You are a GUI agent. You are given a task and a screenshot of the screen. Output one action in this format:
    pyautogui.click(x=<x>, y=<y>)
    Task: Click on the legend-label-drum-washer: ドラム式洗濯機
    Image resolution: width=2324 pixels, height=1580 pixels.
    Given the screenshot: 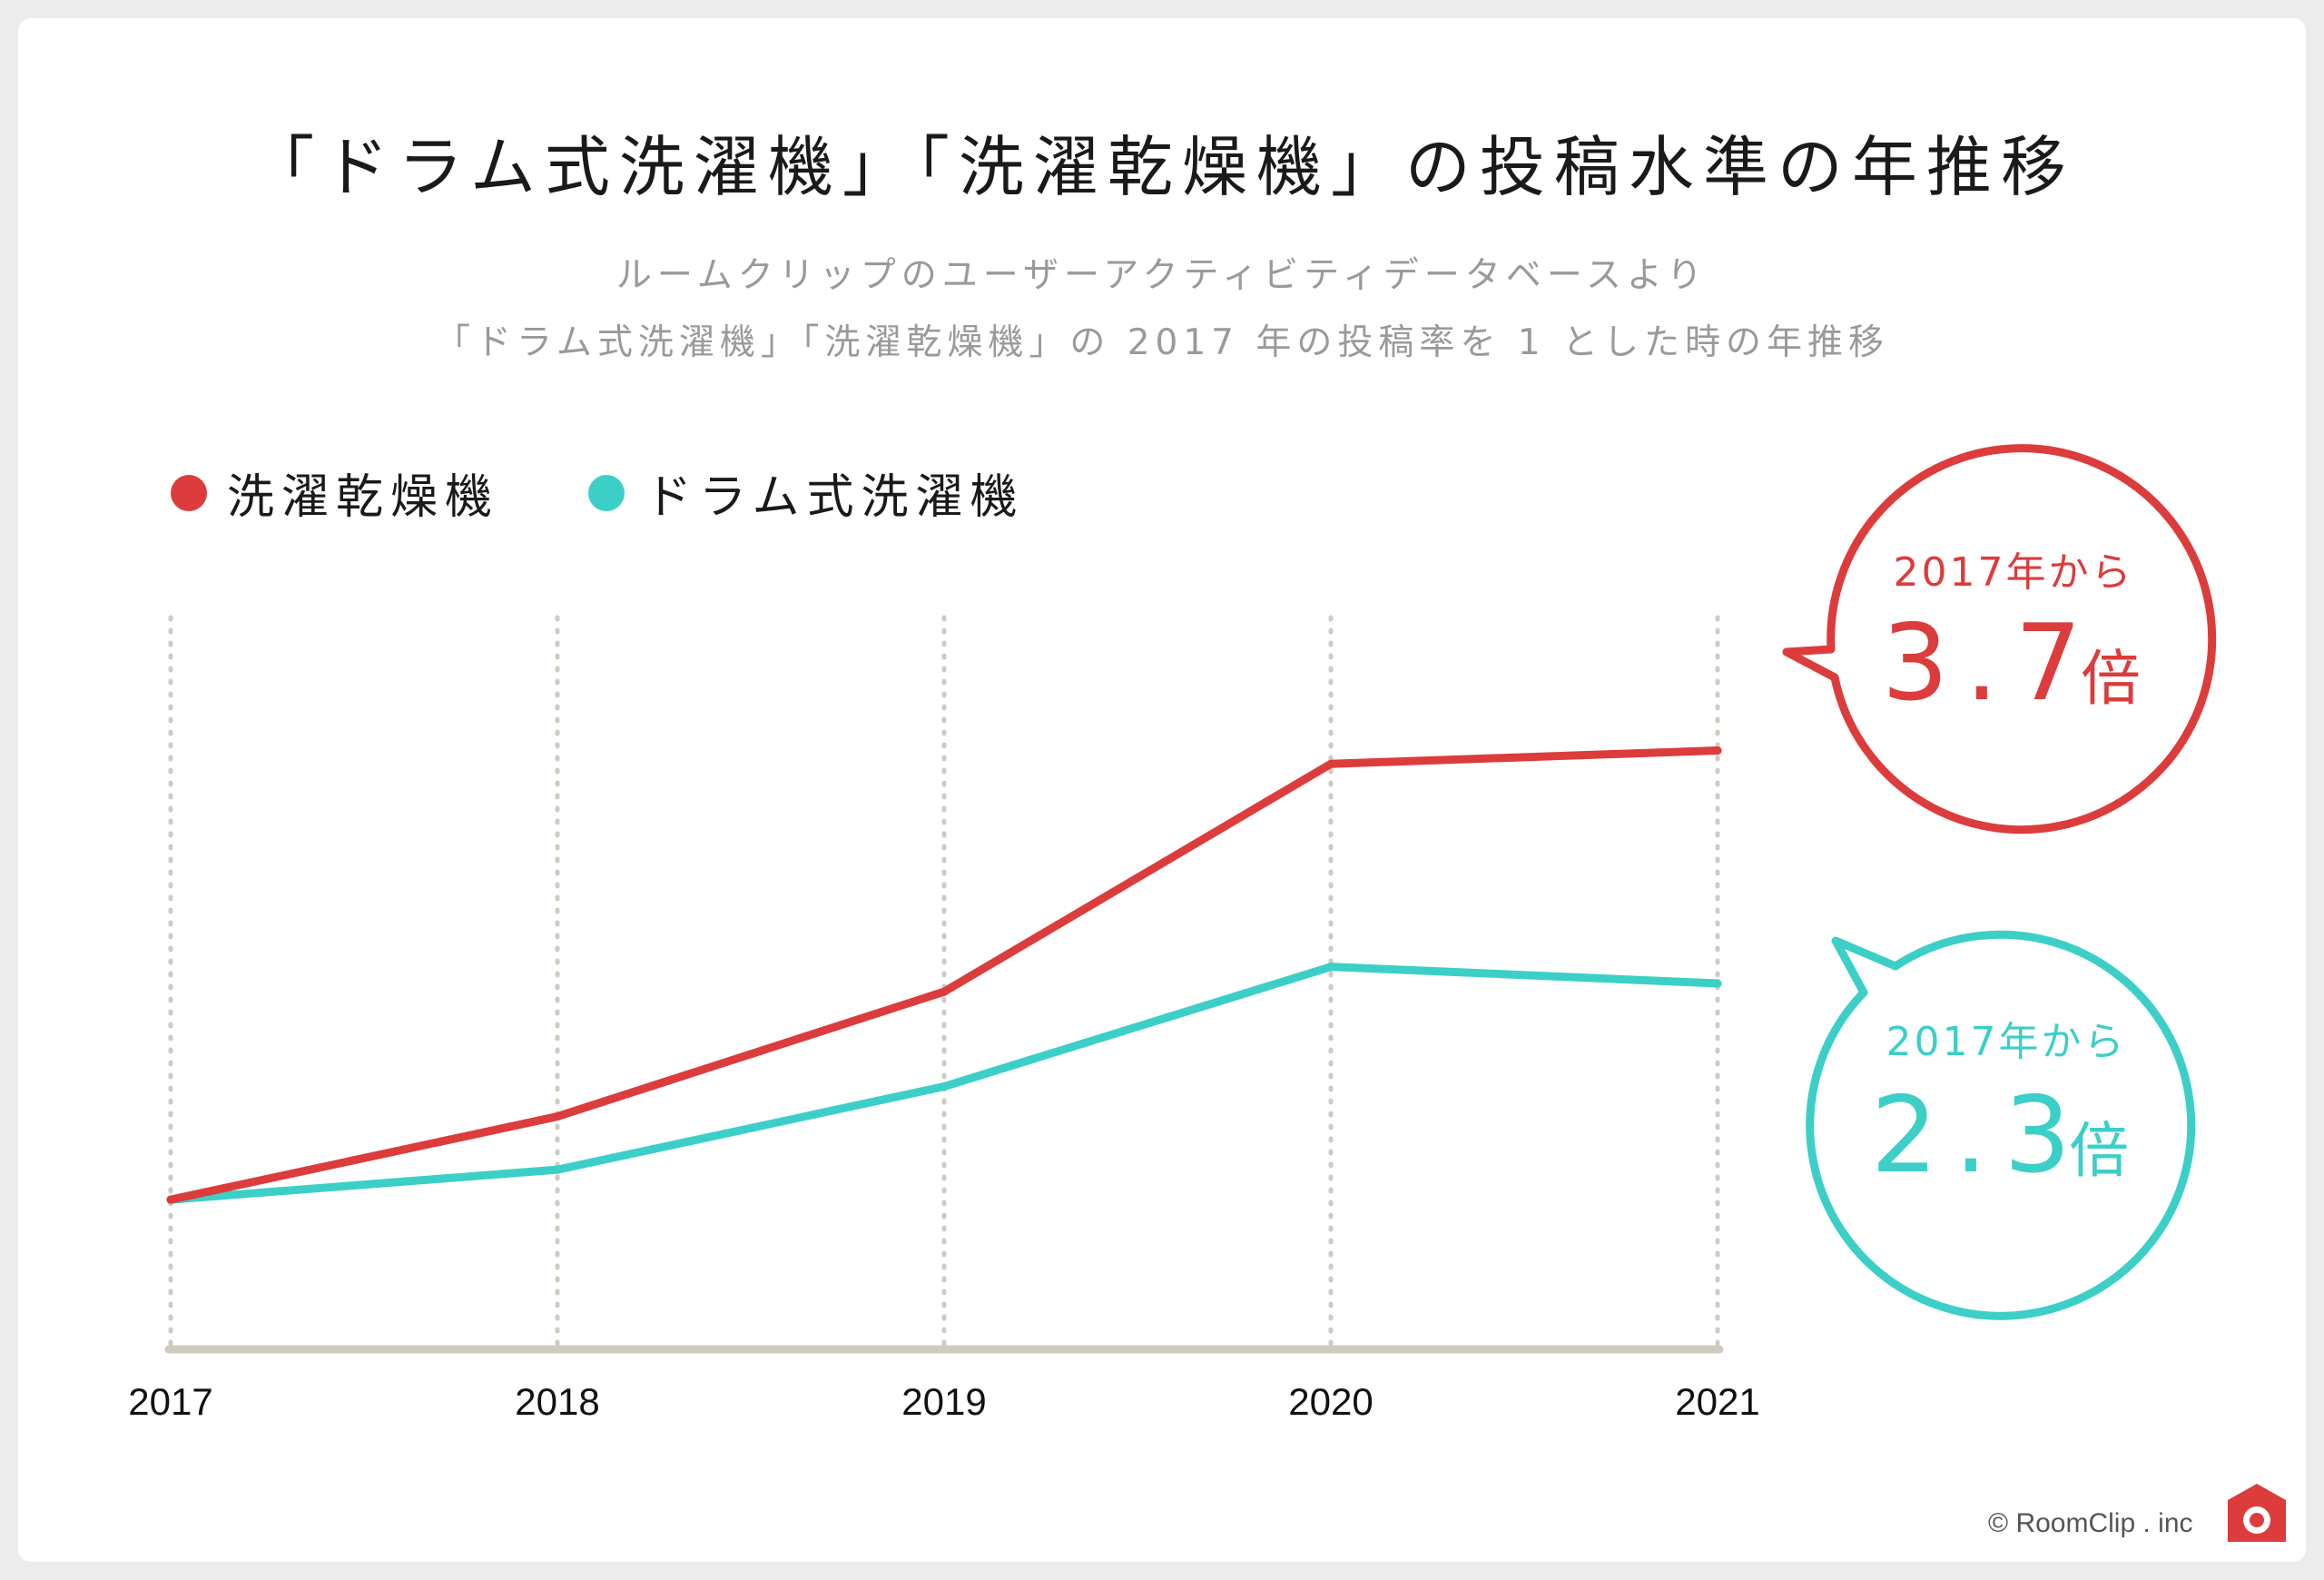 What is the action you would take?
    pyautogui.click(x=835, y=497)
    